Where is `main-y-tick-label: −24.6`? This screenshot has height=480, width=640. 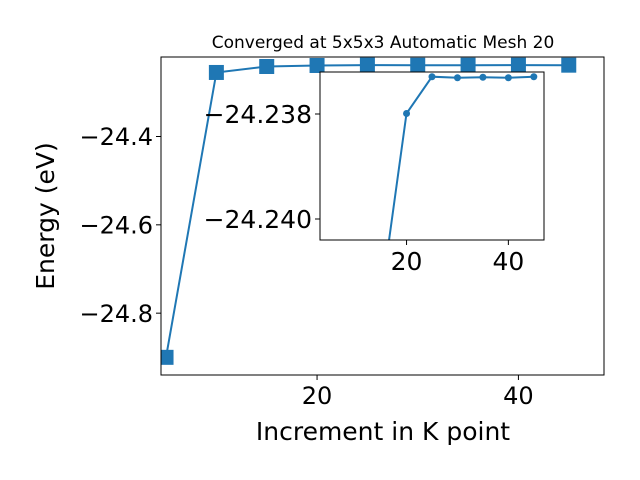 main-y-tick-label: −24.6 is located at coordinates (116, 225).